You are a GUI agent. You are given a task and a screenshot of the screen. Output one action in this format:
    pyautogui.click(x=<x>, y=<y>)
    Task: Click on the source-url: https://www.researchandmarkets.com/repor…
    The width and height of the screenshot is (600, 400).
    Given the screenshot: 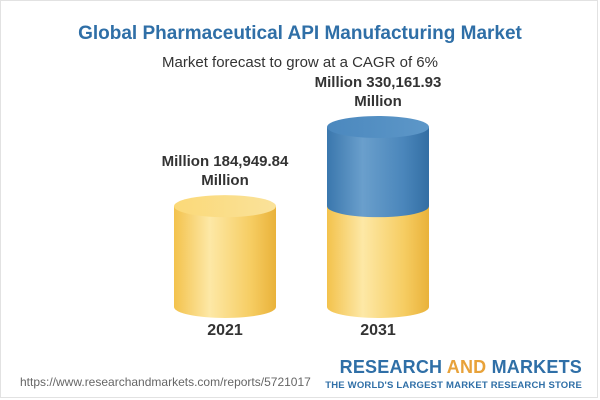 What is the action you would take?
    pyautogui.click(x=165, y=382)
    